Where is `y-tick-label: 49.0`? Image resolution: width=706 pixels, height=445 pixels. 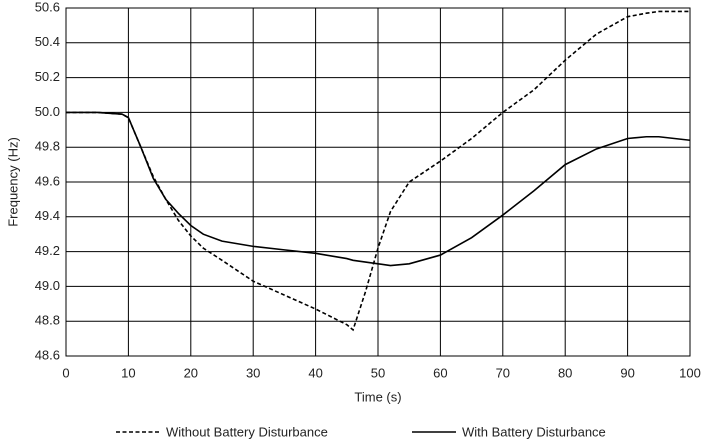 y-tick-label: 49.0 is located at coordinates (47, 285).